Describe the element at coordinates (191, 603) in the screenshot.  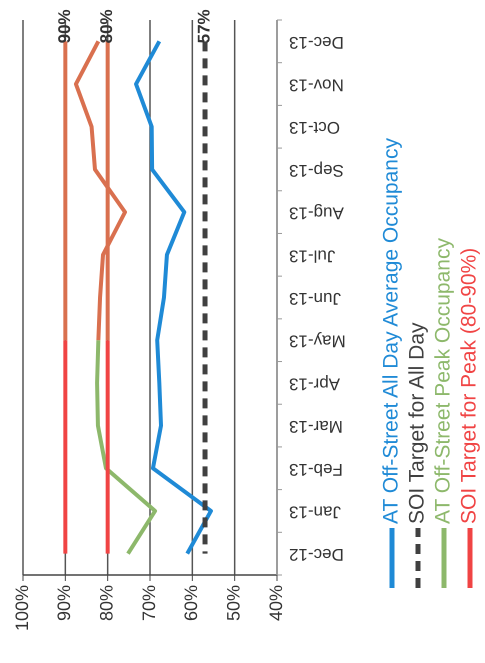
I see `x-tick-label: 60%` at that location.